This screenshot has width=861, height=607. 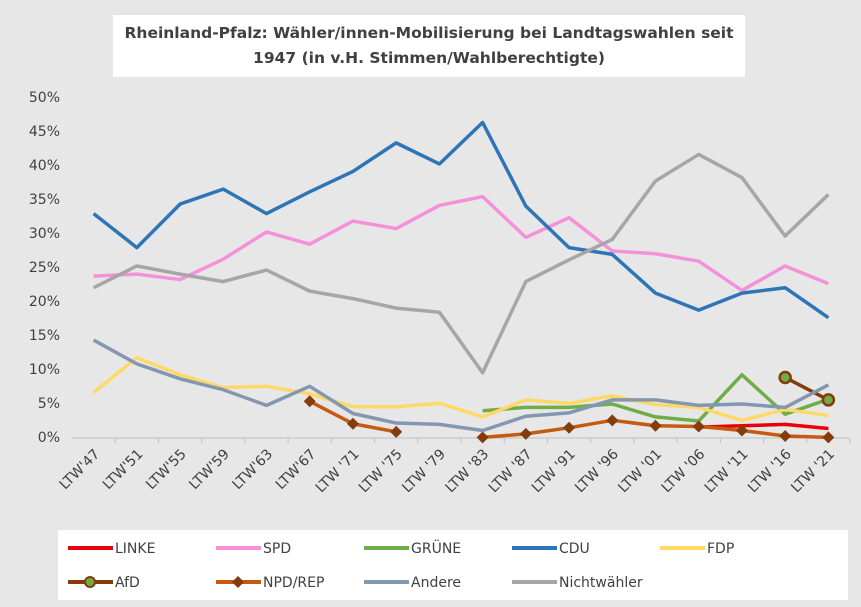 What do you see at coordinates (44, 132) in the screenshot?
I see `y-tick-label: 45%` at bounding box center [44, 132].